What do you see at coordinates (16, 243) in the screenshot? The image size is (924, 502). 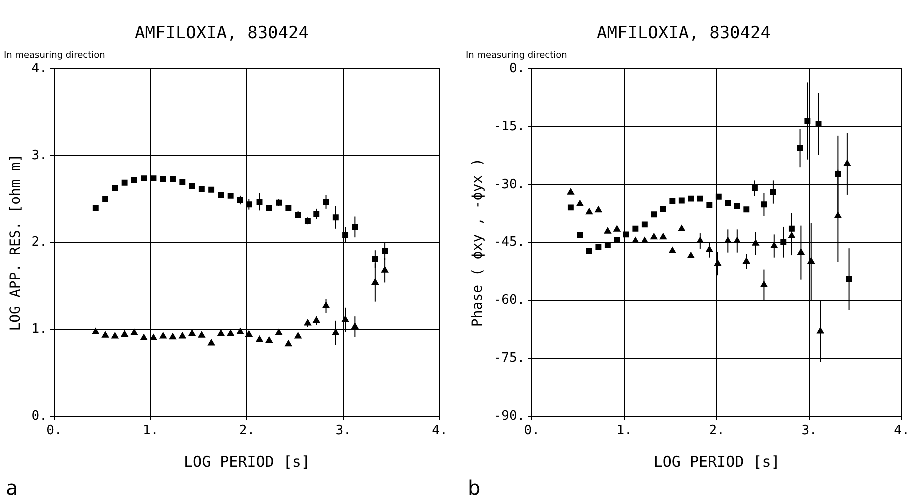 I see `y-axis-title: LOG APP. RES. [ohm m]` at bounding box center [16, 243].